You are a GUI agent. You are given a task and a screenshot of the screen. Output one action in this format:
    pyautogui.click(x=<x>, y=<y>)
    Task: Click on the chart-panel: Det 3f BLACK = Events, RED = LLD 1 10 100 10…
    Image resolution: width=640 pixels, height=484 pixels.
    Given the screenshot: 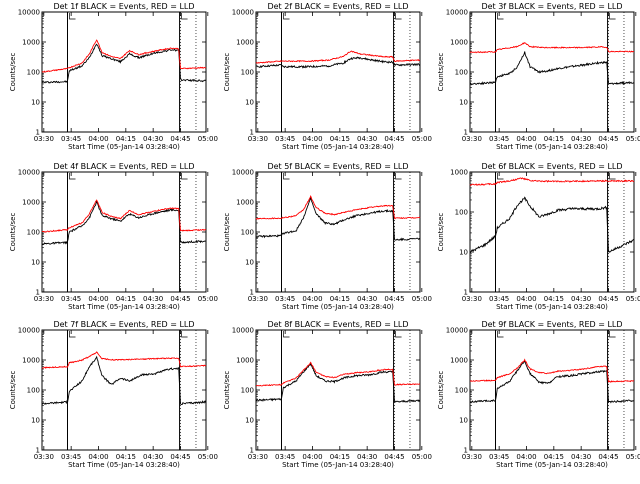 What is the action you would take?
    pyautogui.click(x=538, y=76)
    